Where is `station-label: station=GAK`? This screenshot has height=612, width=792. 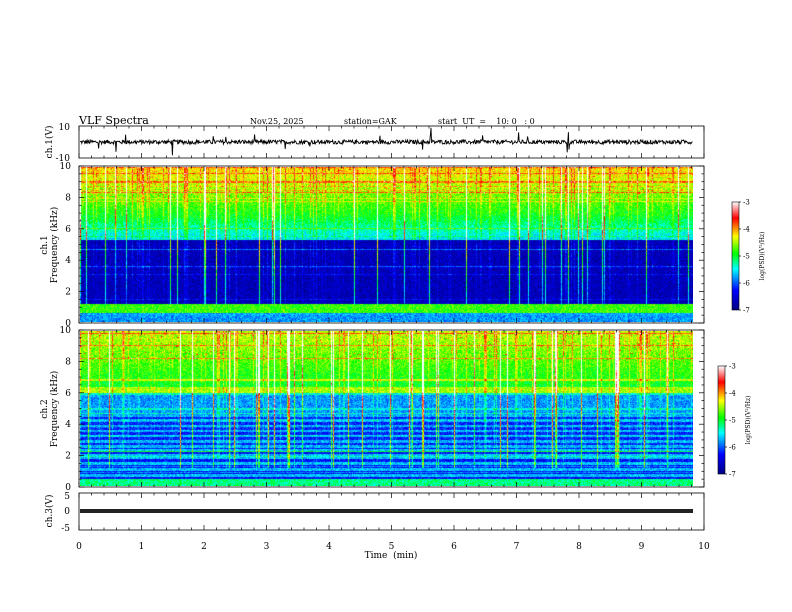 station-label: station=GAK is located at coordinates (371, 121).